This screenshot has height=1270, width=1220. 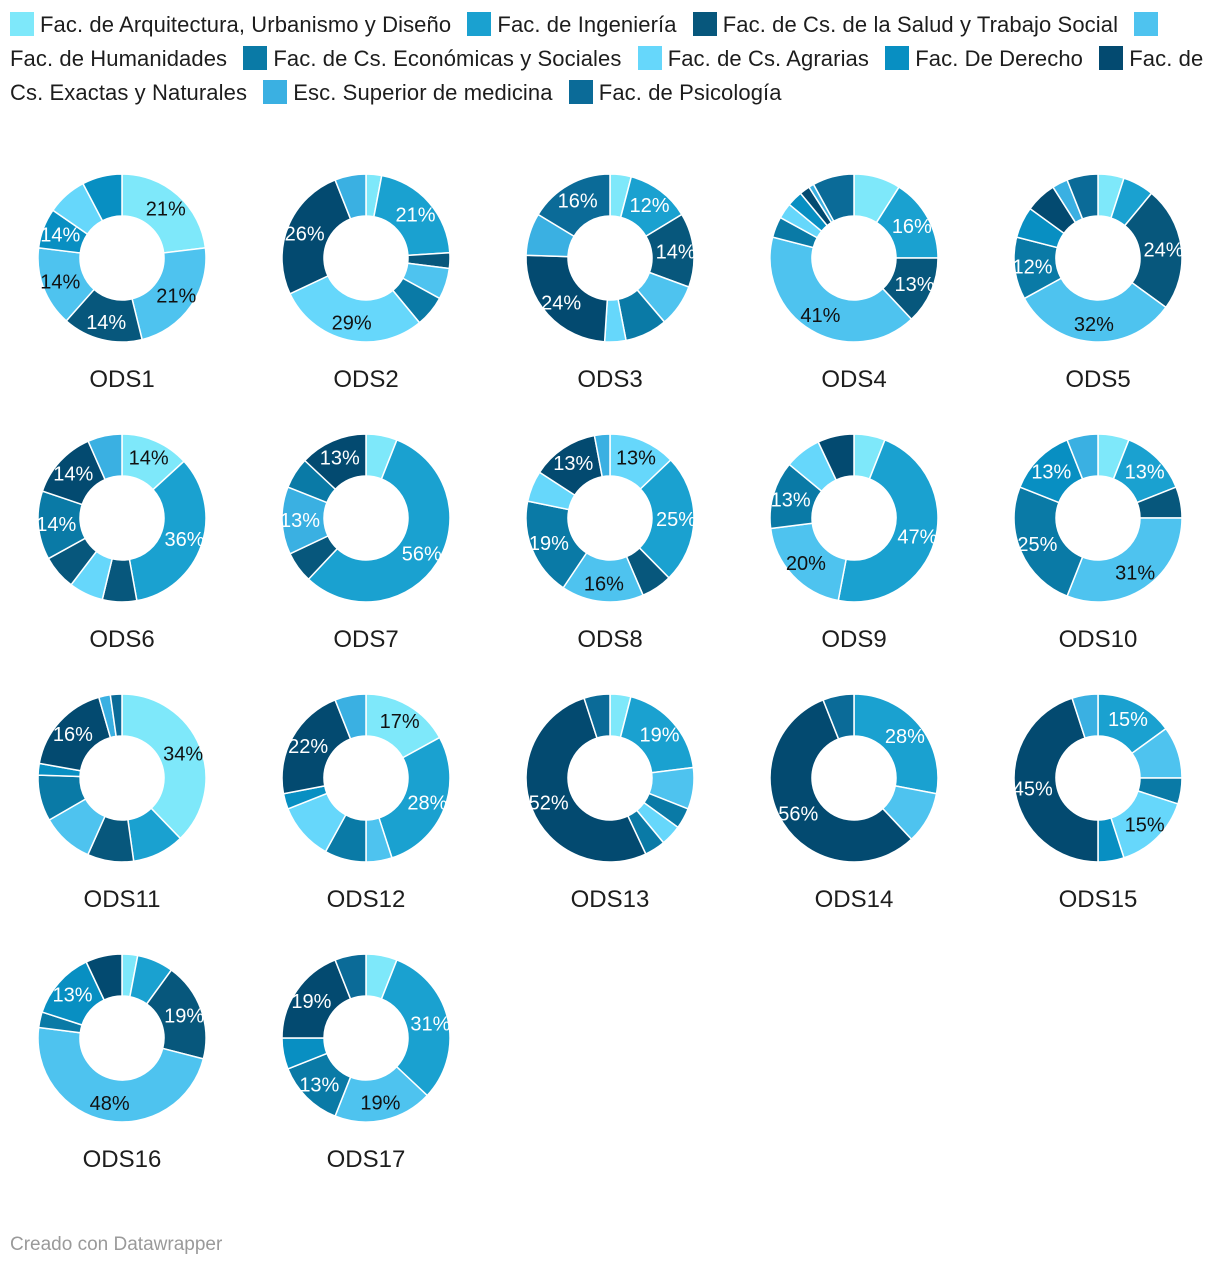 I want to click on donut-chart: 21% 29% 26% ODS2, so click(x=366, y=283).